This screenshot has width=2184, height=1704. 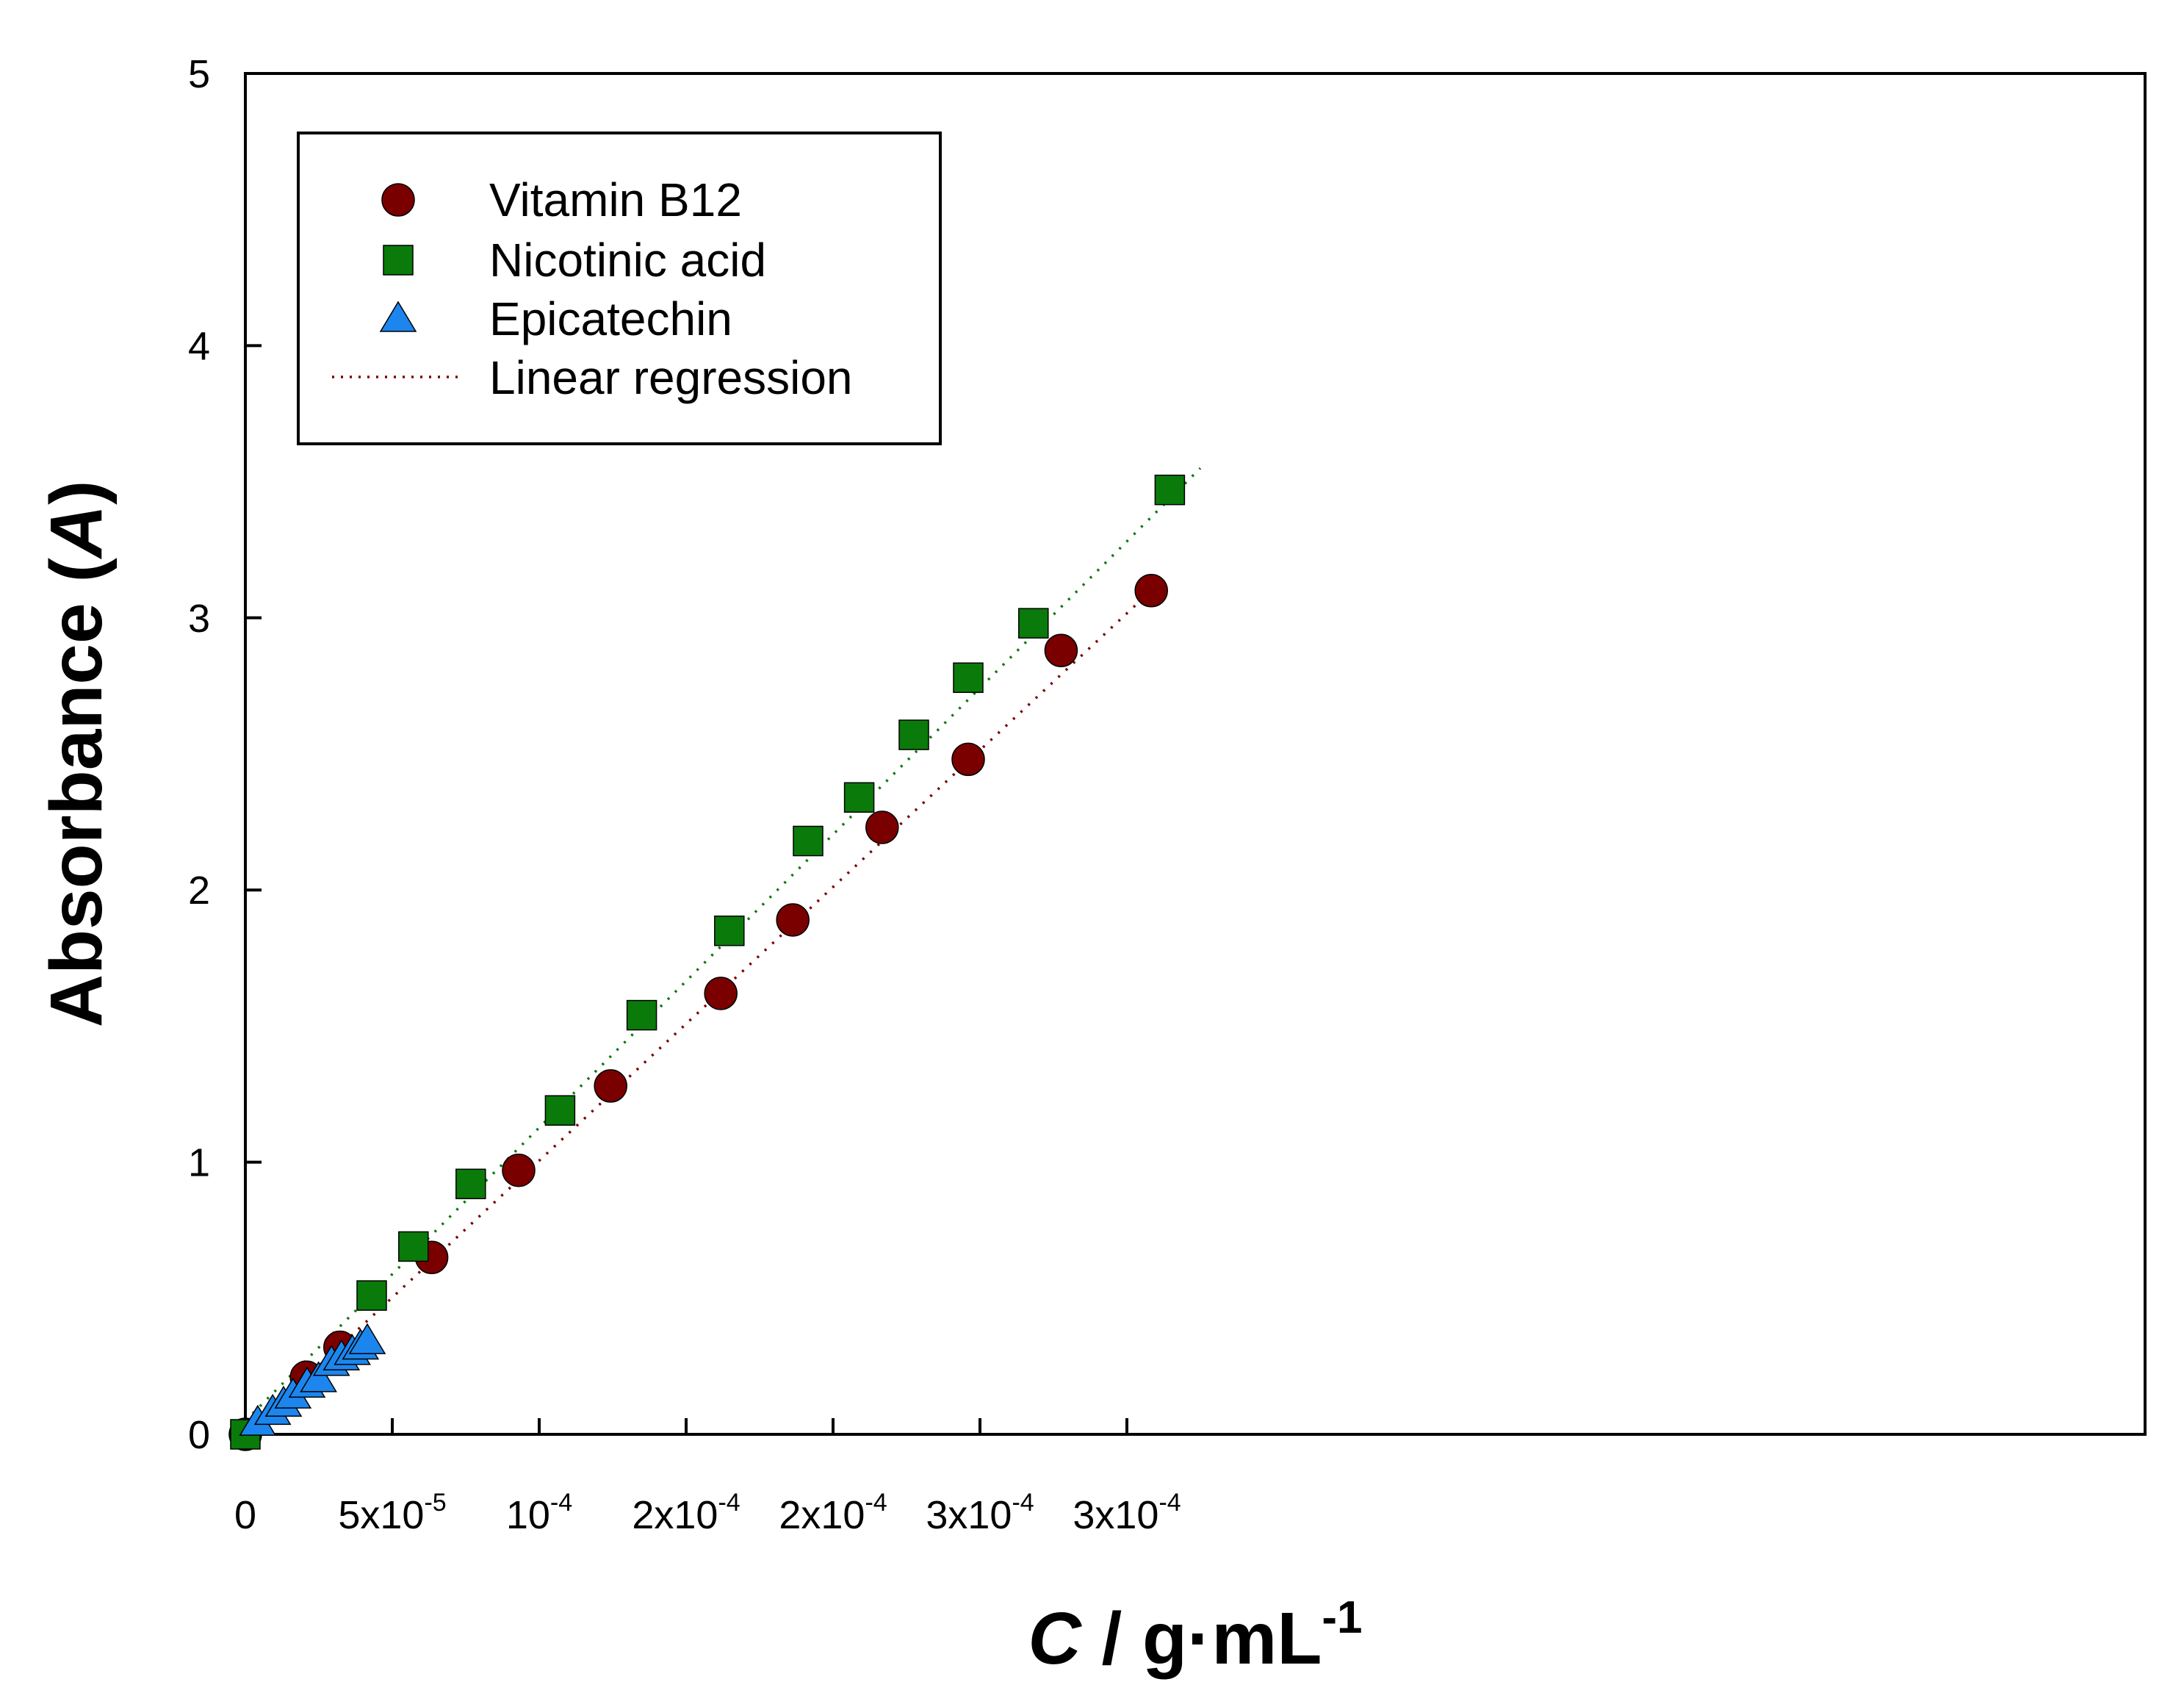 I want to click on y-tick-label-4: 4, so click(x=199, y=346).